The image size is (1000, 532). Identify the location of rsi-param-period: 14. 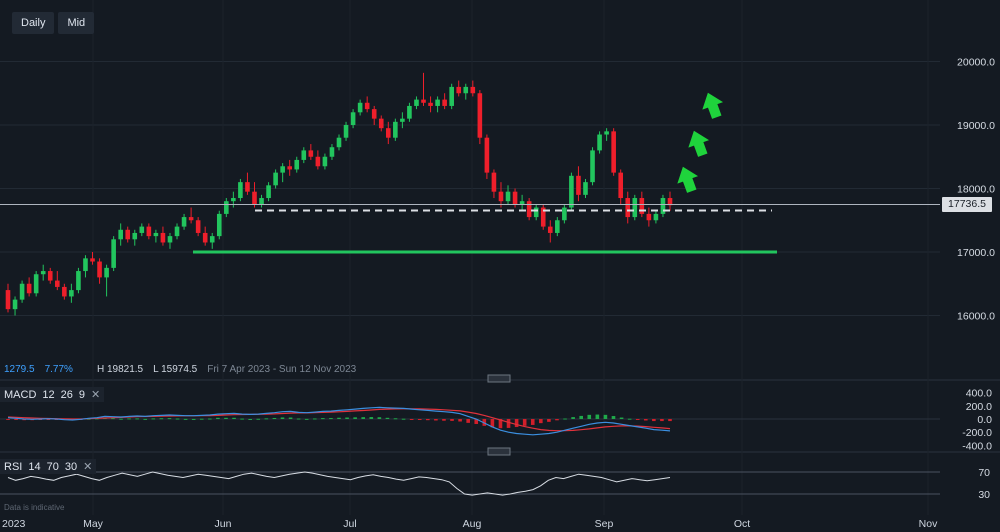
(34, 466).